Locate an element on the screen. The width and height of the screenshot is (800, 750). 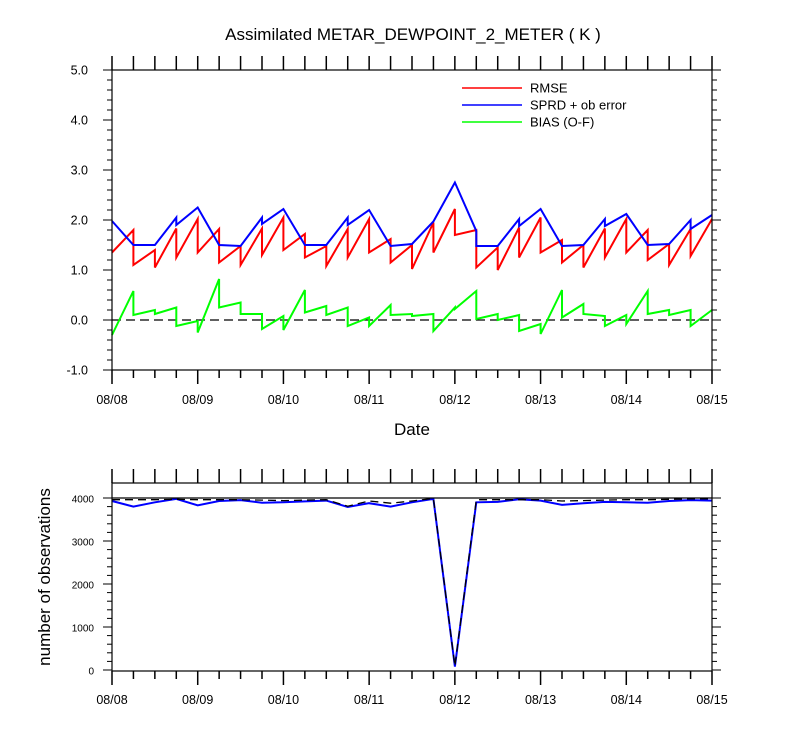
y-tick-label: 4.0 is located at coordinates (79, 121).